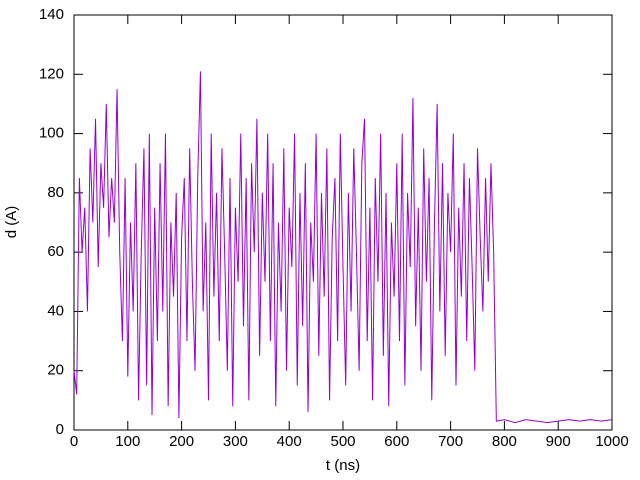 The image size is (640, 480). I want to click on y-tick-label: 100, so click(51, 133).